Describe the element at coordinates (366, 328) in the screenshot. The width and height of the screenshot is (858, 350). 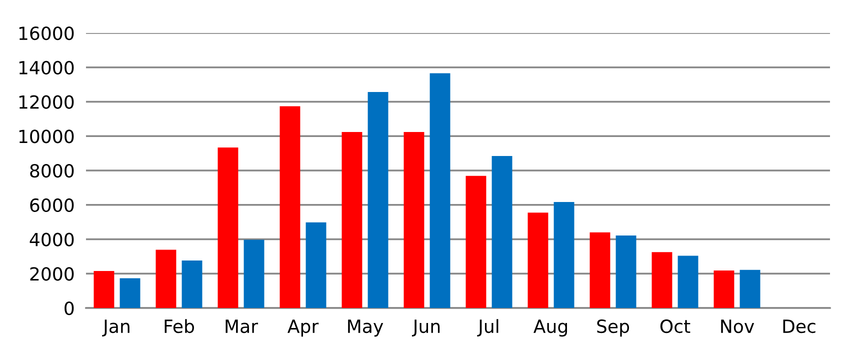
I see `x-tick-label: May` at that location.